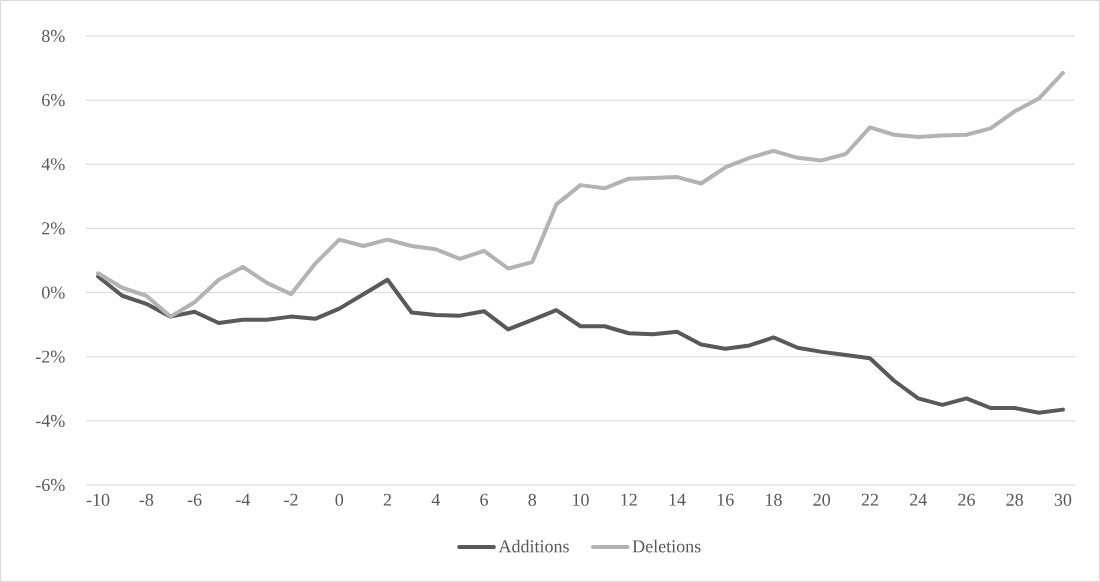 Image resolution: width=1100 pixels, height=582 pixels. I want to click on x-tick-label: 30, so click(1063, 499).